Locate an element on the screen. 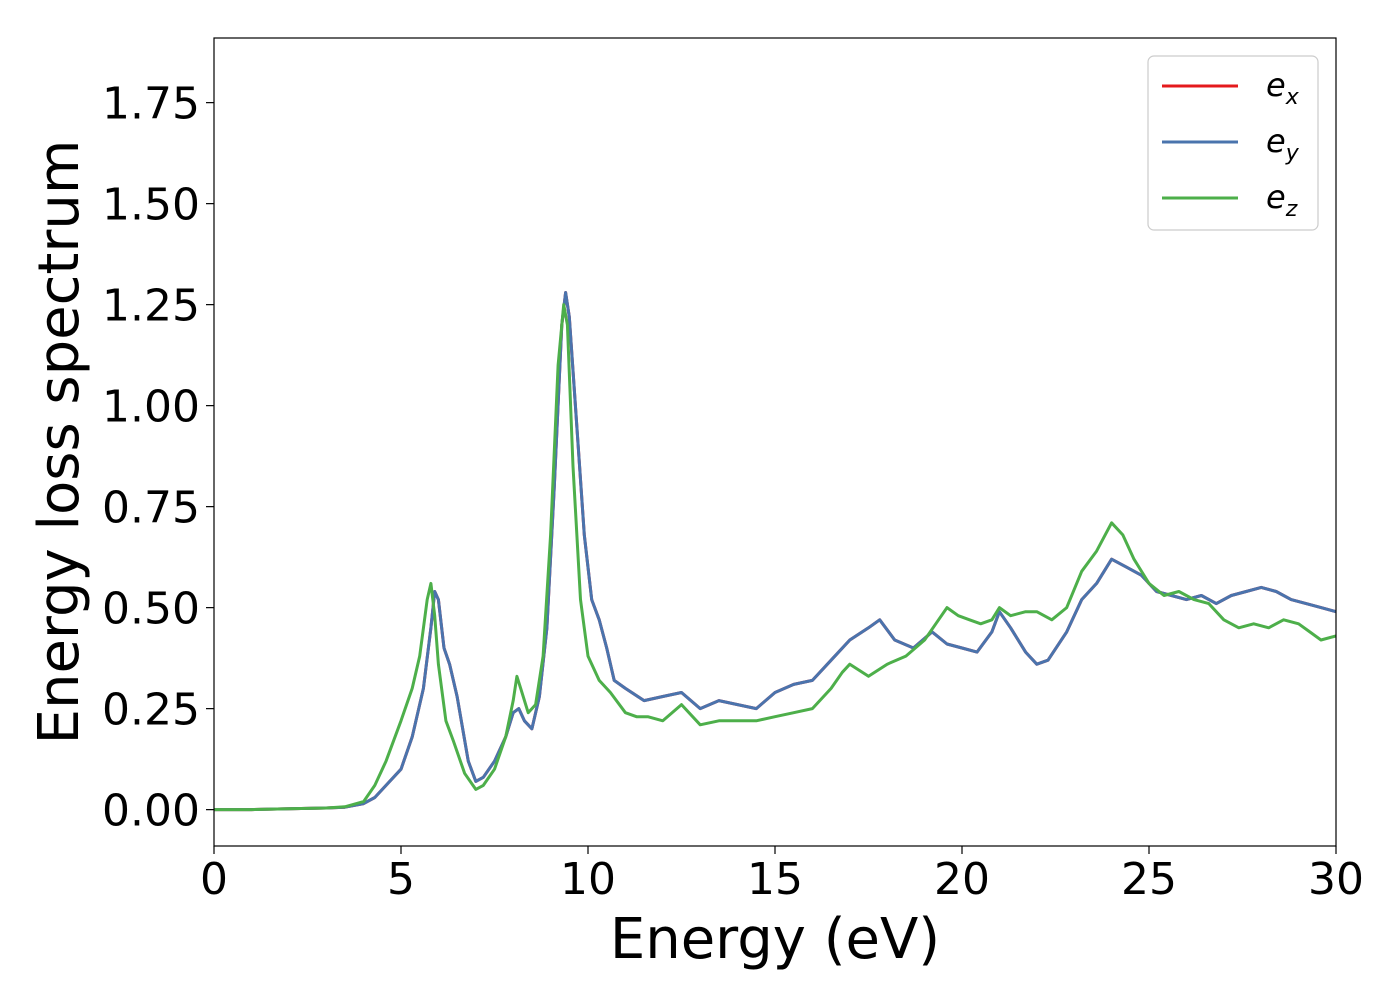 The height and width of the screenshot is (1000, 1400). y-tick-label: 1.50 is located at coordinates (151, 205).